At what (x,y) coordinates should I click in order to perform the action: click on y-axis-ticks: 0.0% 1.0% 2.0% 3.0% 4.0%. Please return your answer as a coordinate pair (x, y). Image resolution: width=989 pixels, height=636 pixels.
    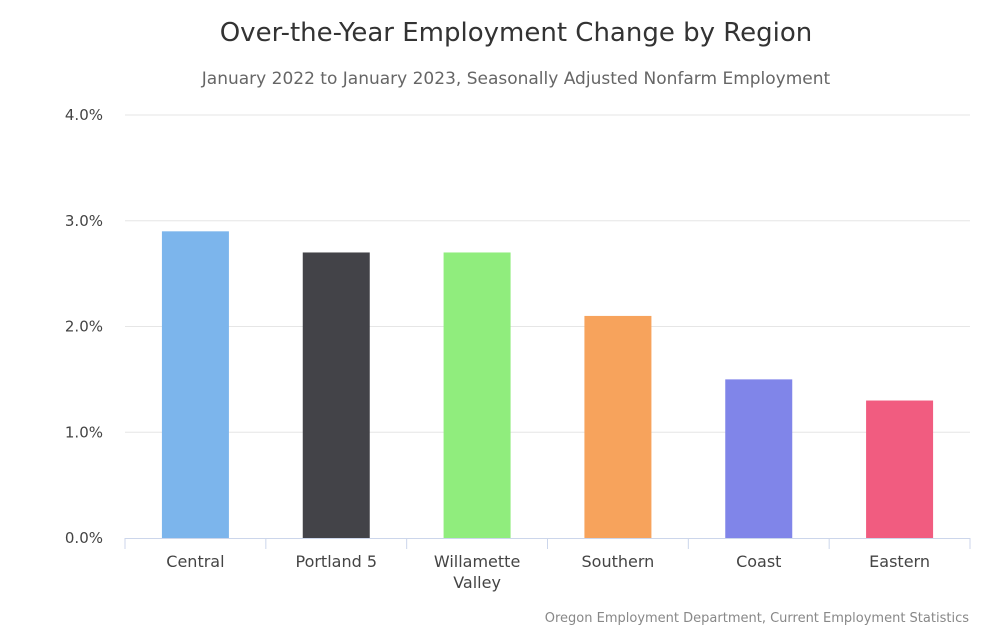
    Looking at the image, I should click on (84, 326).